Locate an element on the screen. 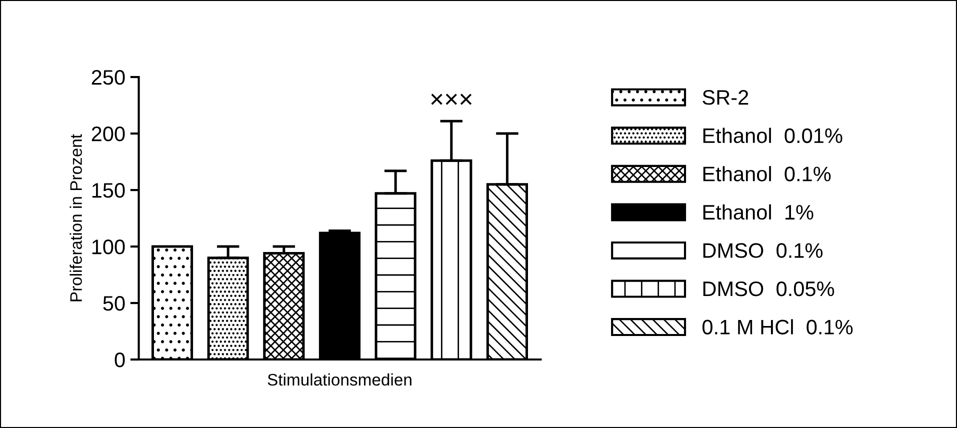 This screenshot has width=957, height=428. legend-label: 0.1 M HCl 0.1% is located at coordinates (777, 326).